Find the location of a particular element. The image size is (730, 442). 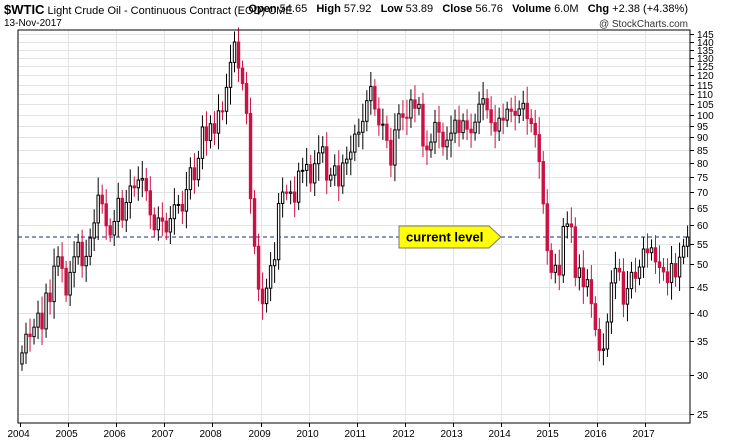

close-value: 56.76 is located at coordinates (489, 9).